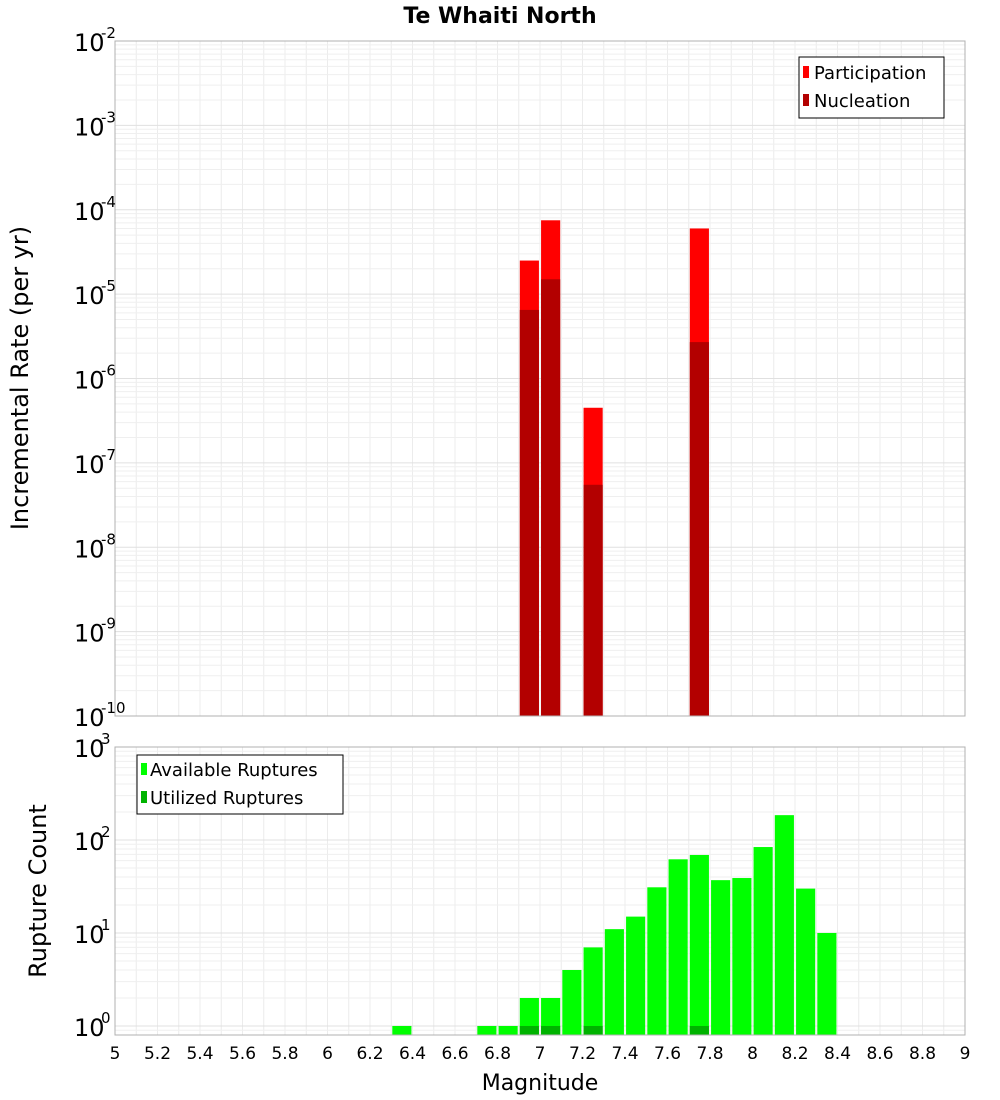  I want to click on x-tick-label: 5.2, so click(157, 1054).